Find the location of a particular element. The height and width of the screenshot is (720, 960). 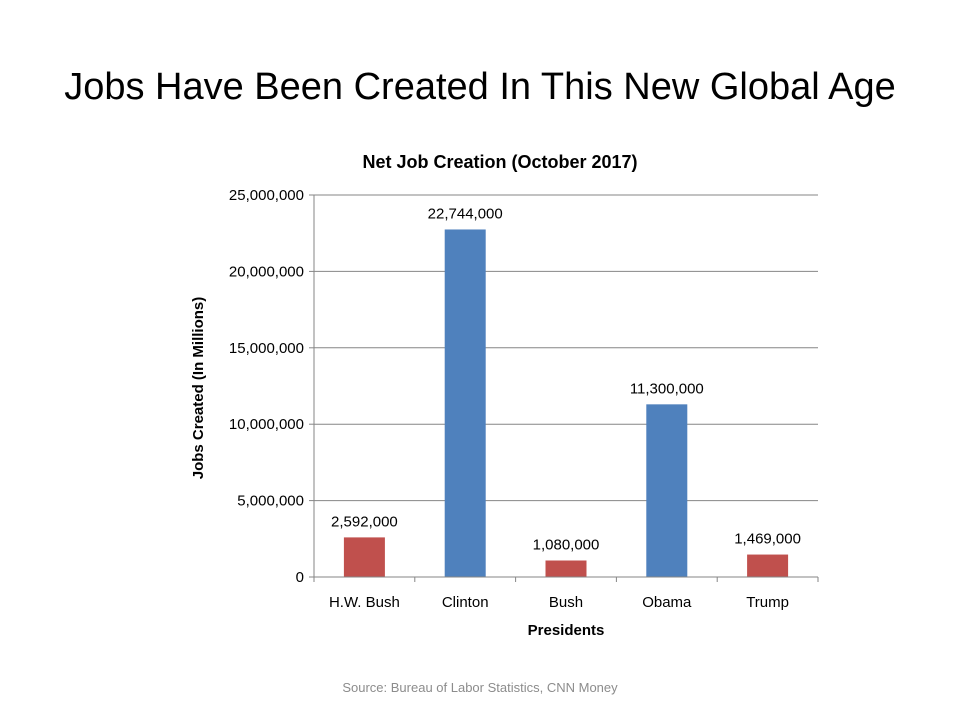

data-label: 2,592,000 is located at coordinates (364, 521).